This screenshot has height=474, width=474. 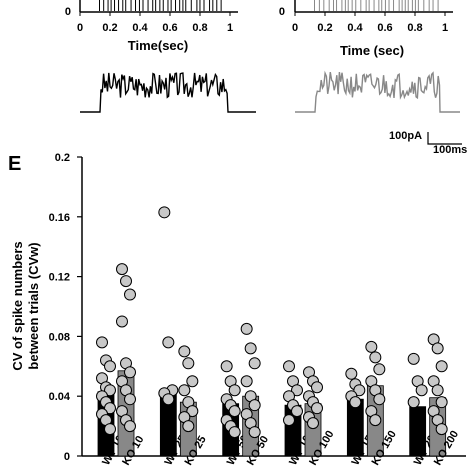 I want to click on y-tick-label: 0.12, so click(x=59, y=278).